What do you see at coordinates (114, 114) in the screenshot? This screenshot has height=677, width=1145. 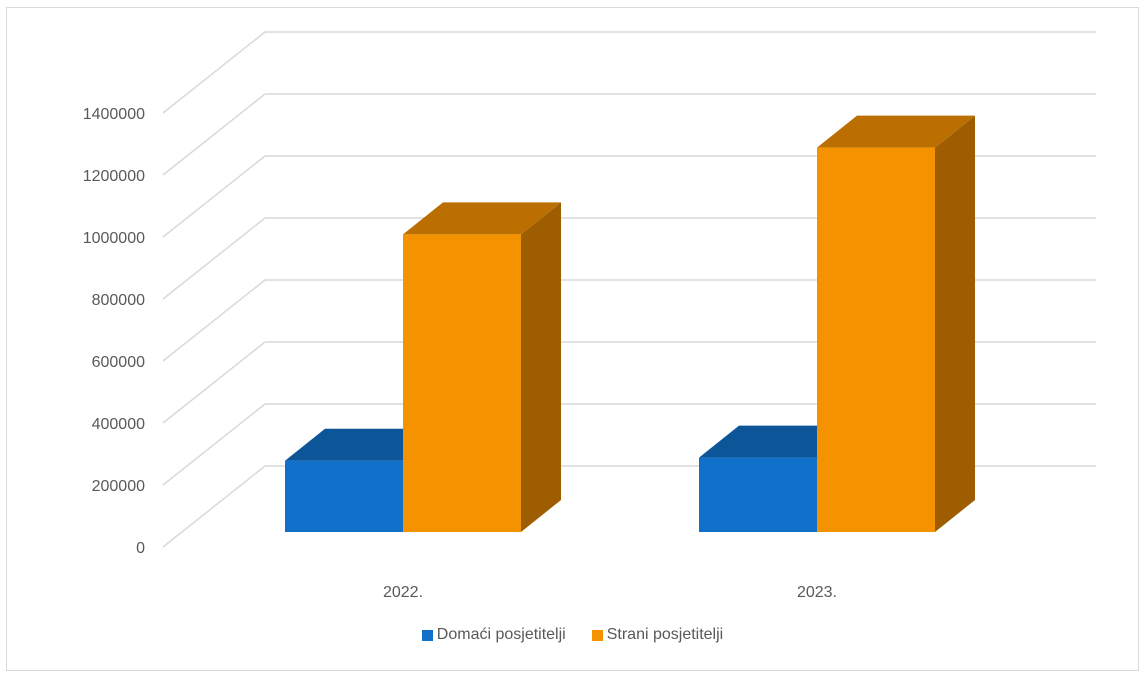 I see `y-tick-label: 1400000` at bounding box center [114, 114].